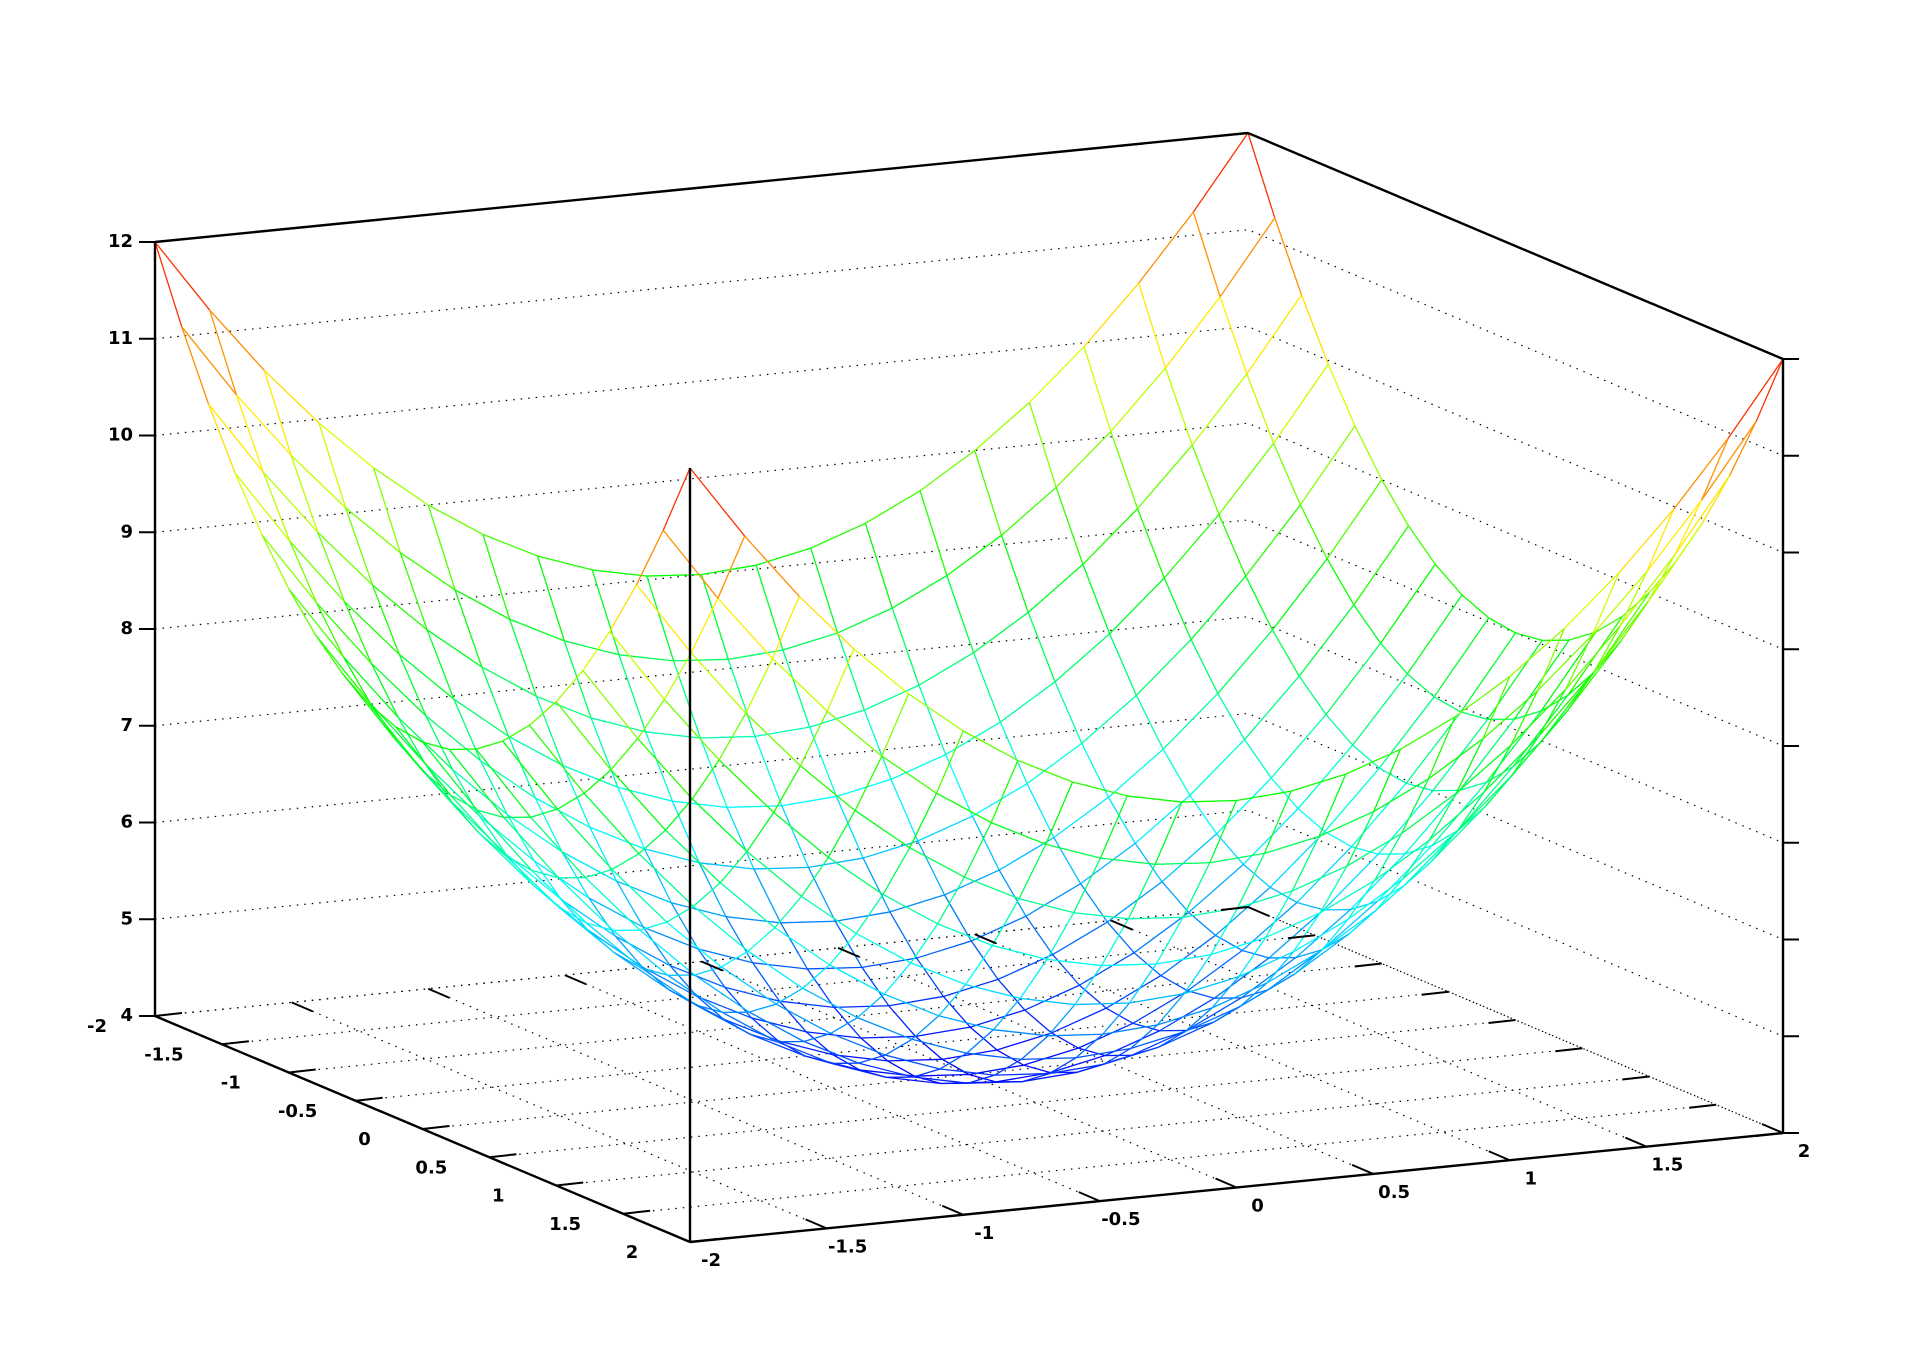  I want to click on y-tick, so click(637, 1212).